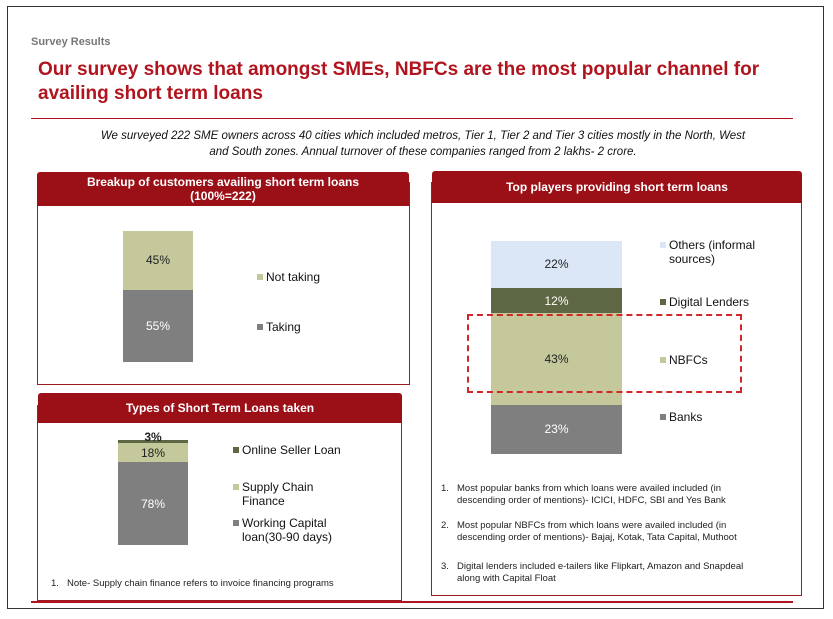 The height and width of the screenshot is (619, 833). I want to click on data-label-online-seller-loan: 3%, so click(153, 437).